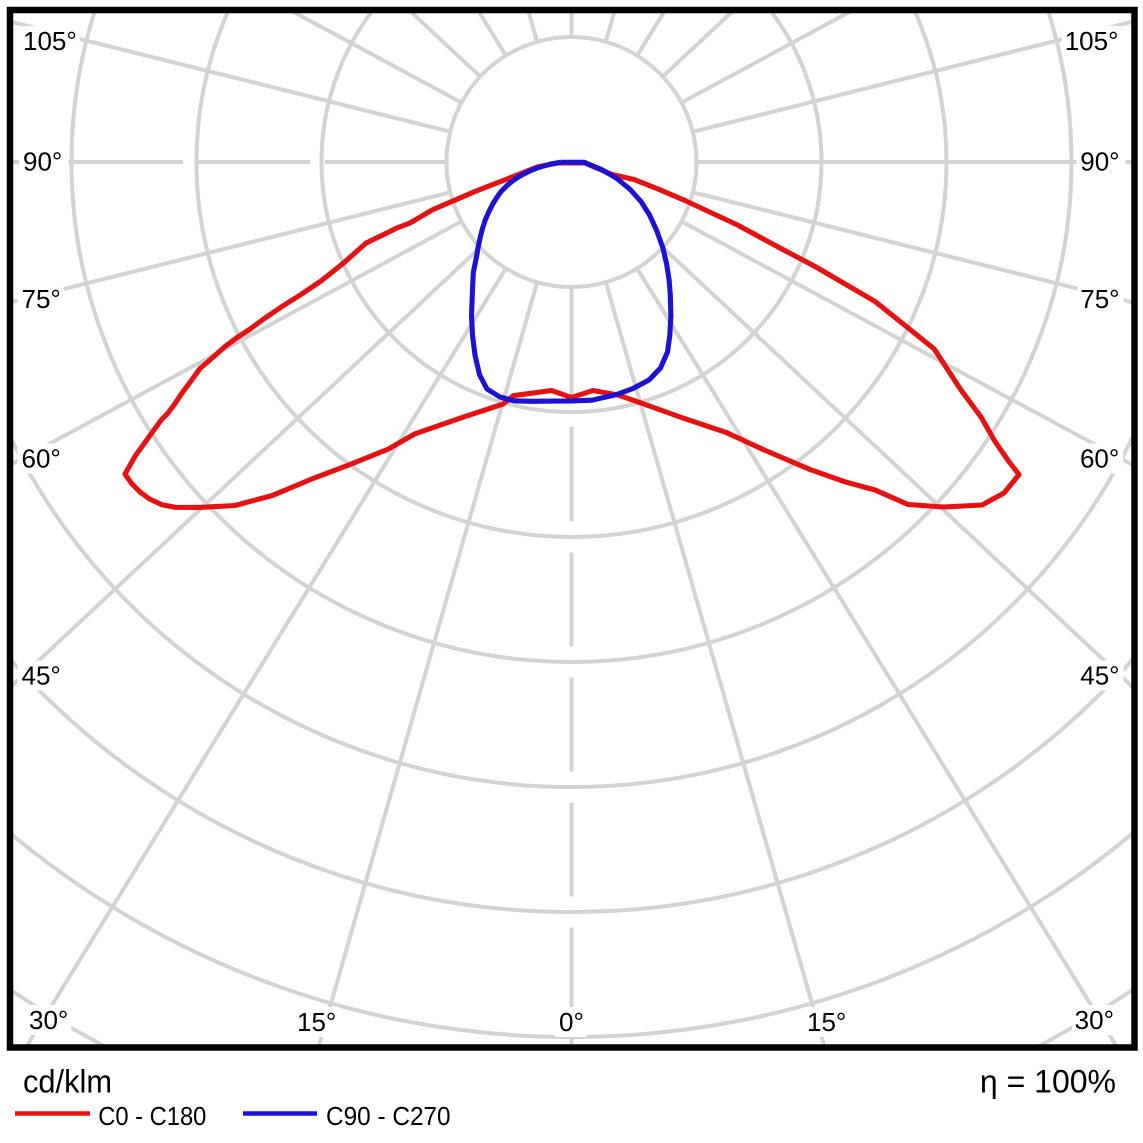 This screenshot has width=1143, height=1143. Describe the element at coordinates (1048, 1082) in the screenshot. I see `svg-text: η = 100%` at that location.